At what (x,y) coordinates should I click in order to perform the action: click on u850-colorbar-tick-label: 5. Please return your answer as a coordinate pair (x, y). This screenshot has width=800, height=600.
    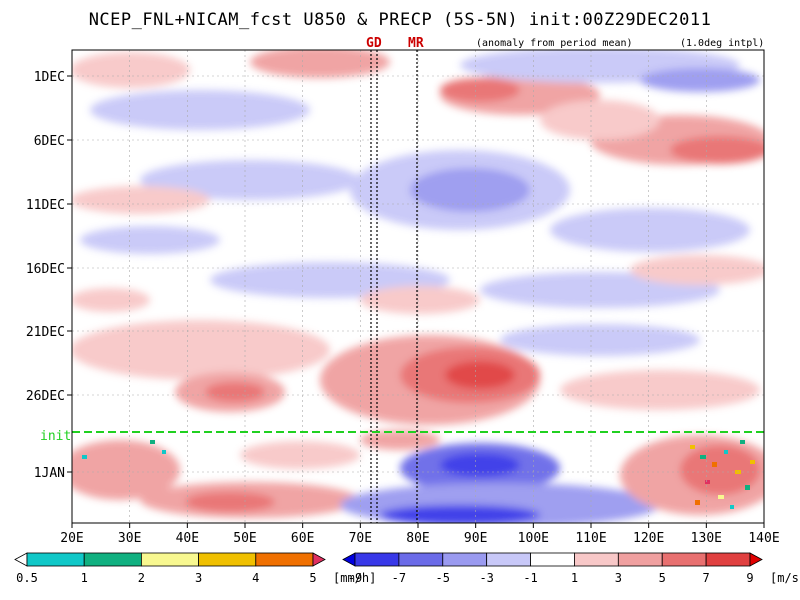
    Looking at the image, I should click on (662, 578).